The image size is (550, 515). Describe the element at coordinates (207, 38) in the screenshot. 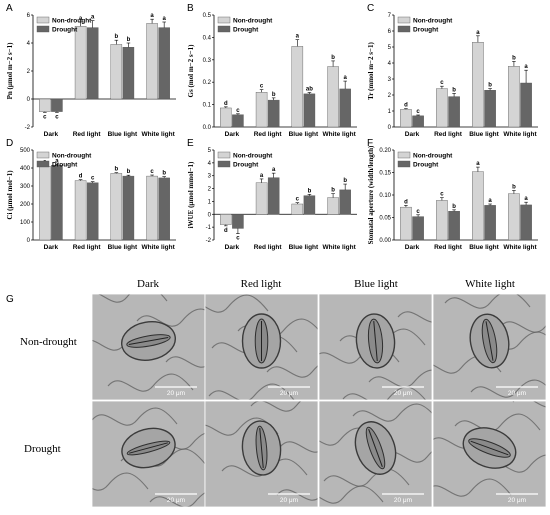

I see `y-tick-label: 0.4` at that location.